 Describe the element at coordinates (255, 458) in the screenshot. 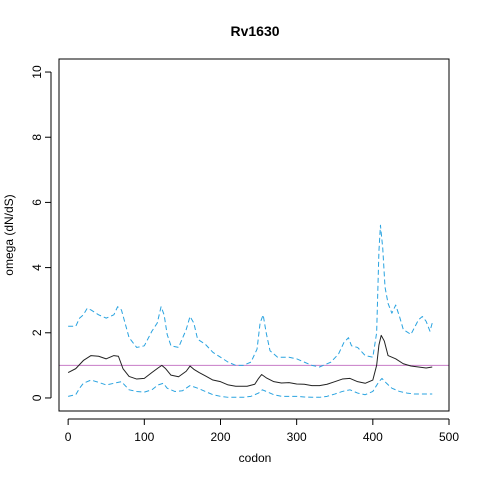

I see `x-axis-label: codon` at that location.